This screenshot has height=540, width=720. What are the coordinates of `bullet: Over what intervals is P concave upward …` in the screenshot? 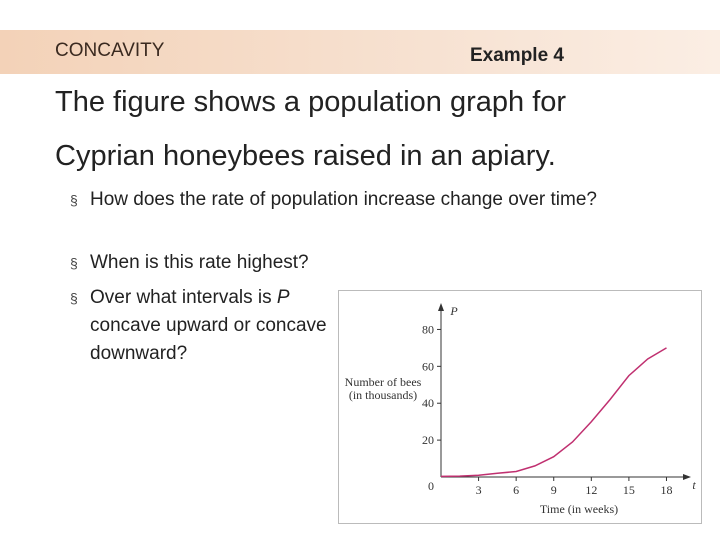 It's located at (200, 326).